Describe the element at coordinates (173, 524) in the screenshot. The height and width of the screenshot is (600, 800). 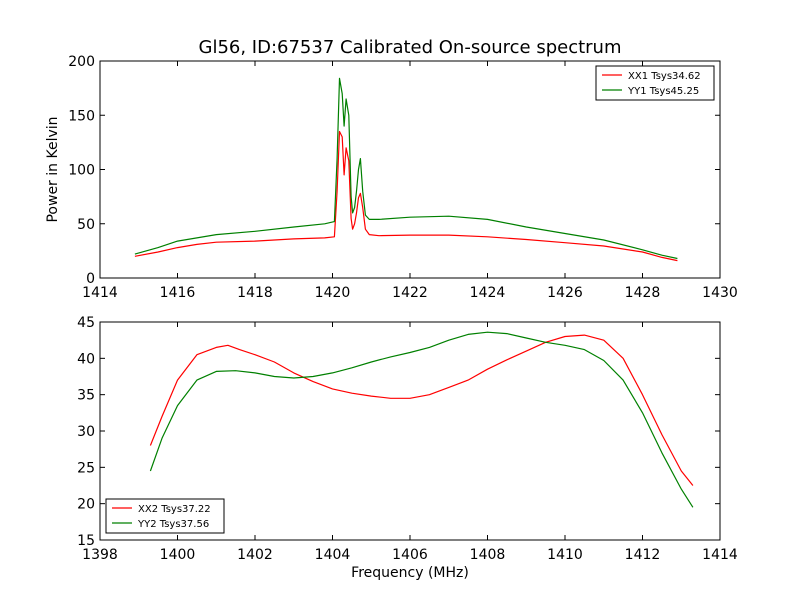
I see `legend-label-2: YY2 Tsys37.56` at that location.